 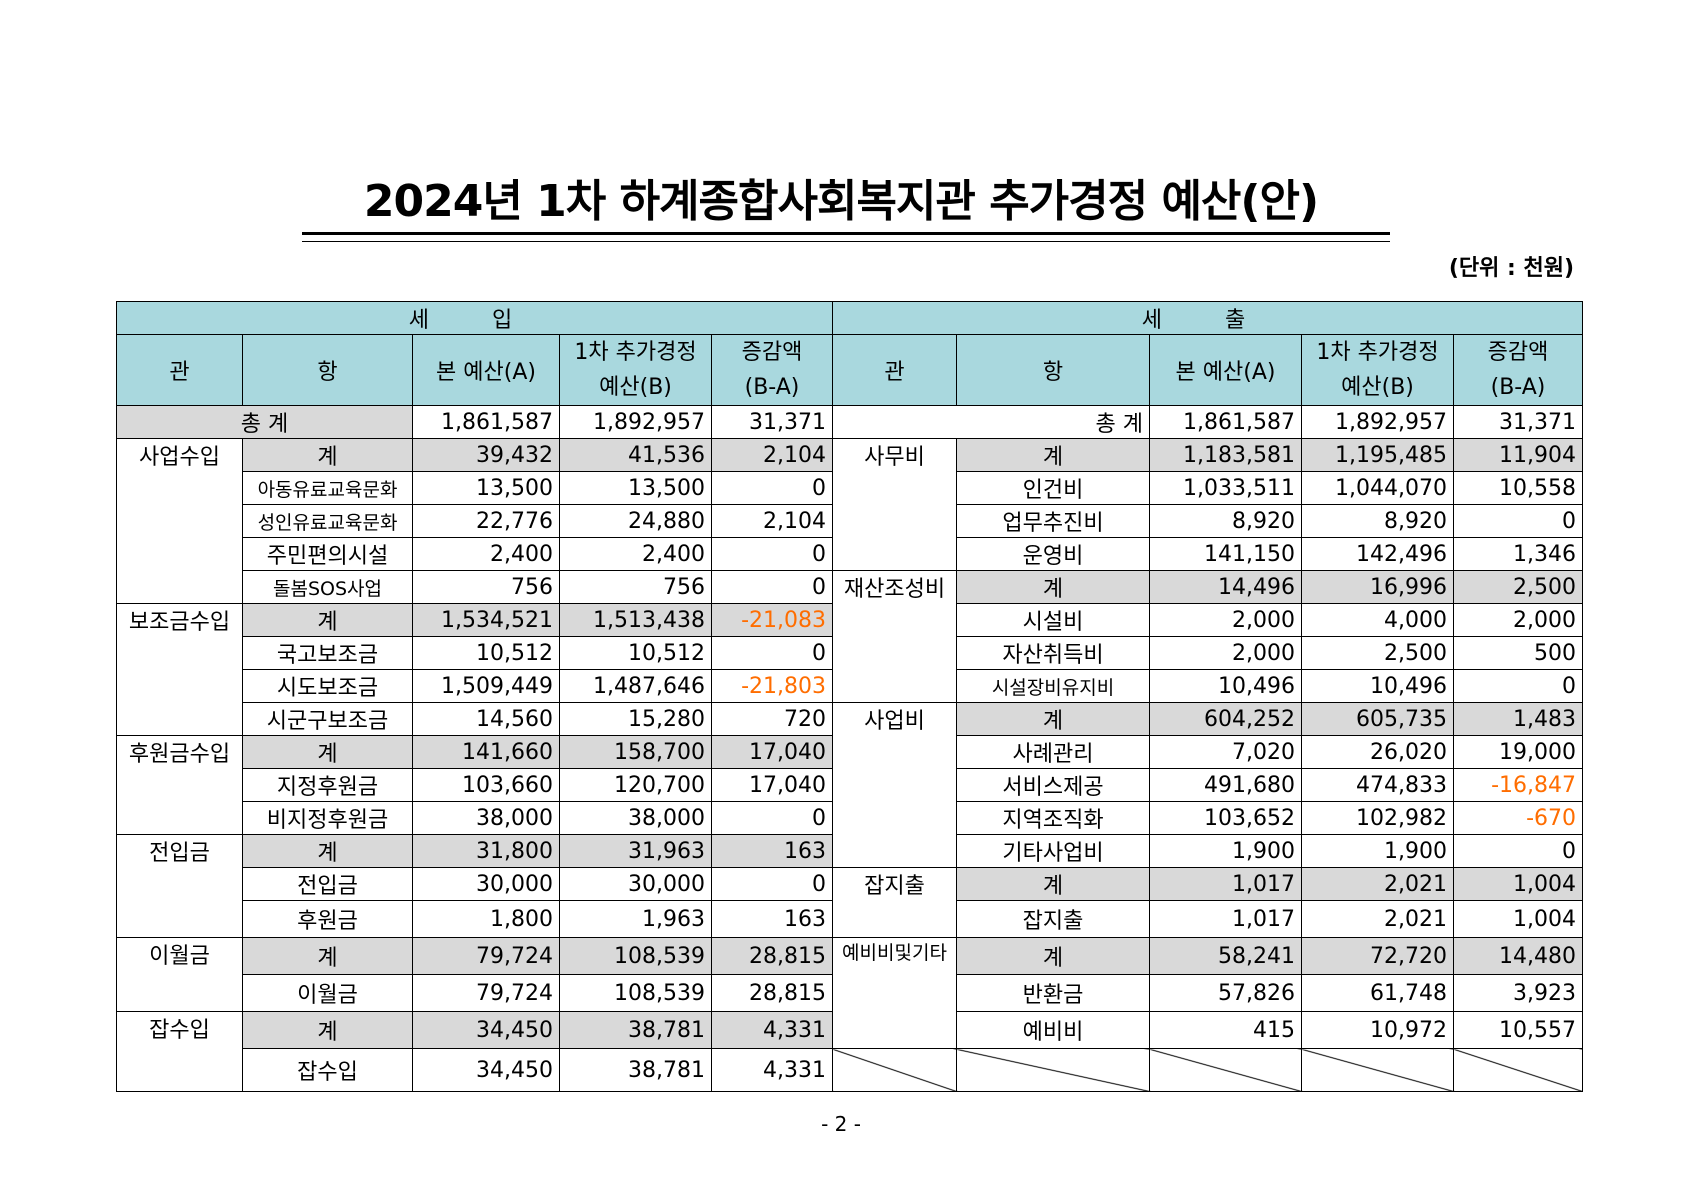 I want to click on revenue-base: 30,000, so click(x=486, y=884).